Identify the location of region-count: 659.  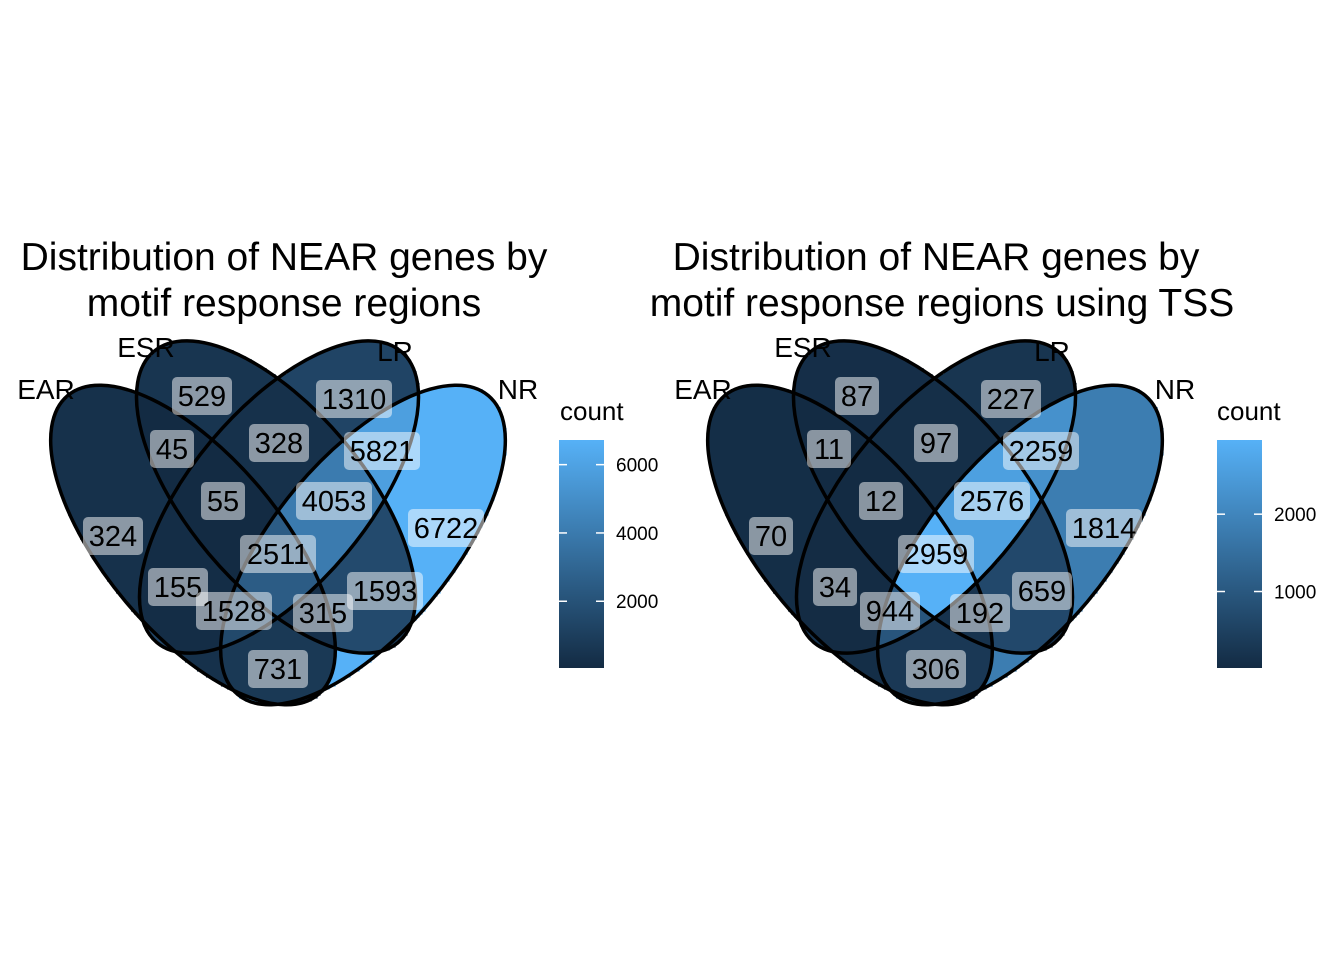
(1042, 592).